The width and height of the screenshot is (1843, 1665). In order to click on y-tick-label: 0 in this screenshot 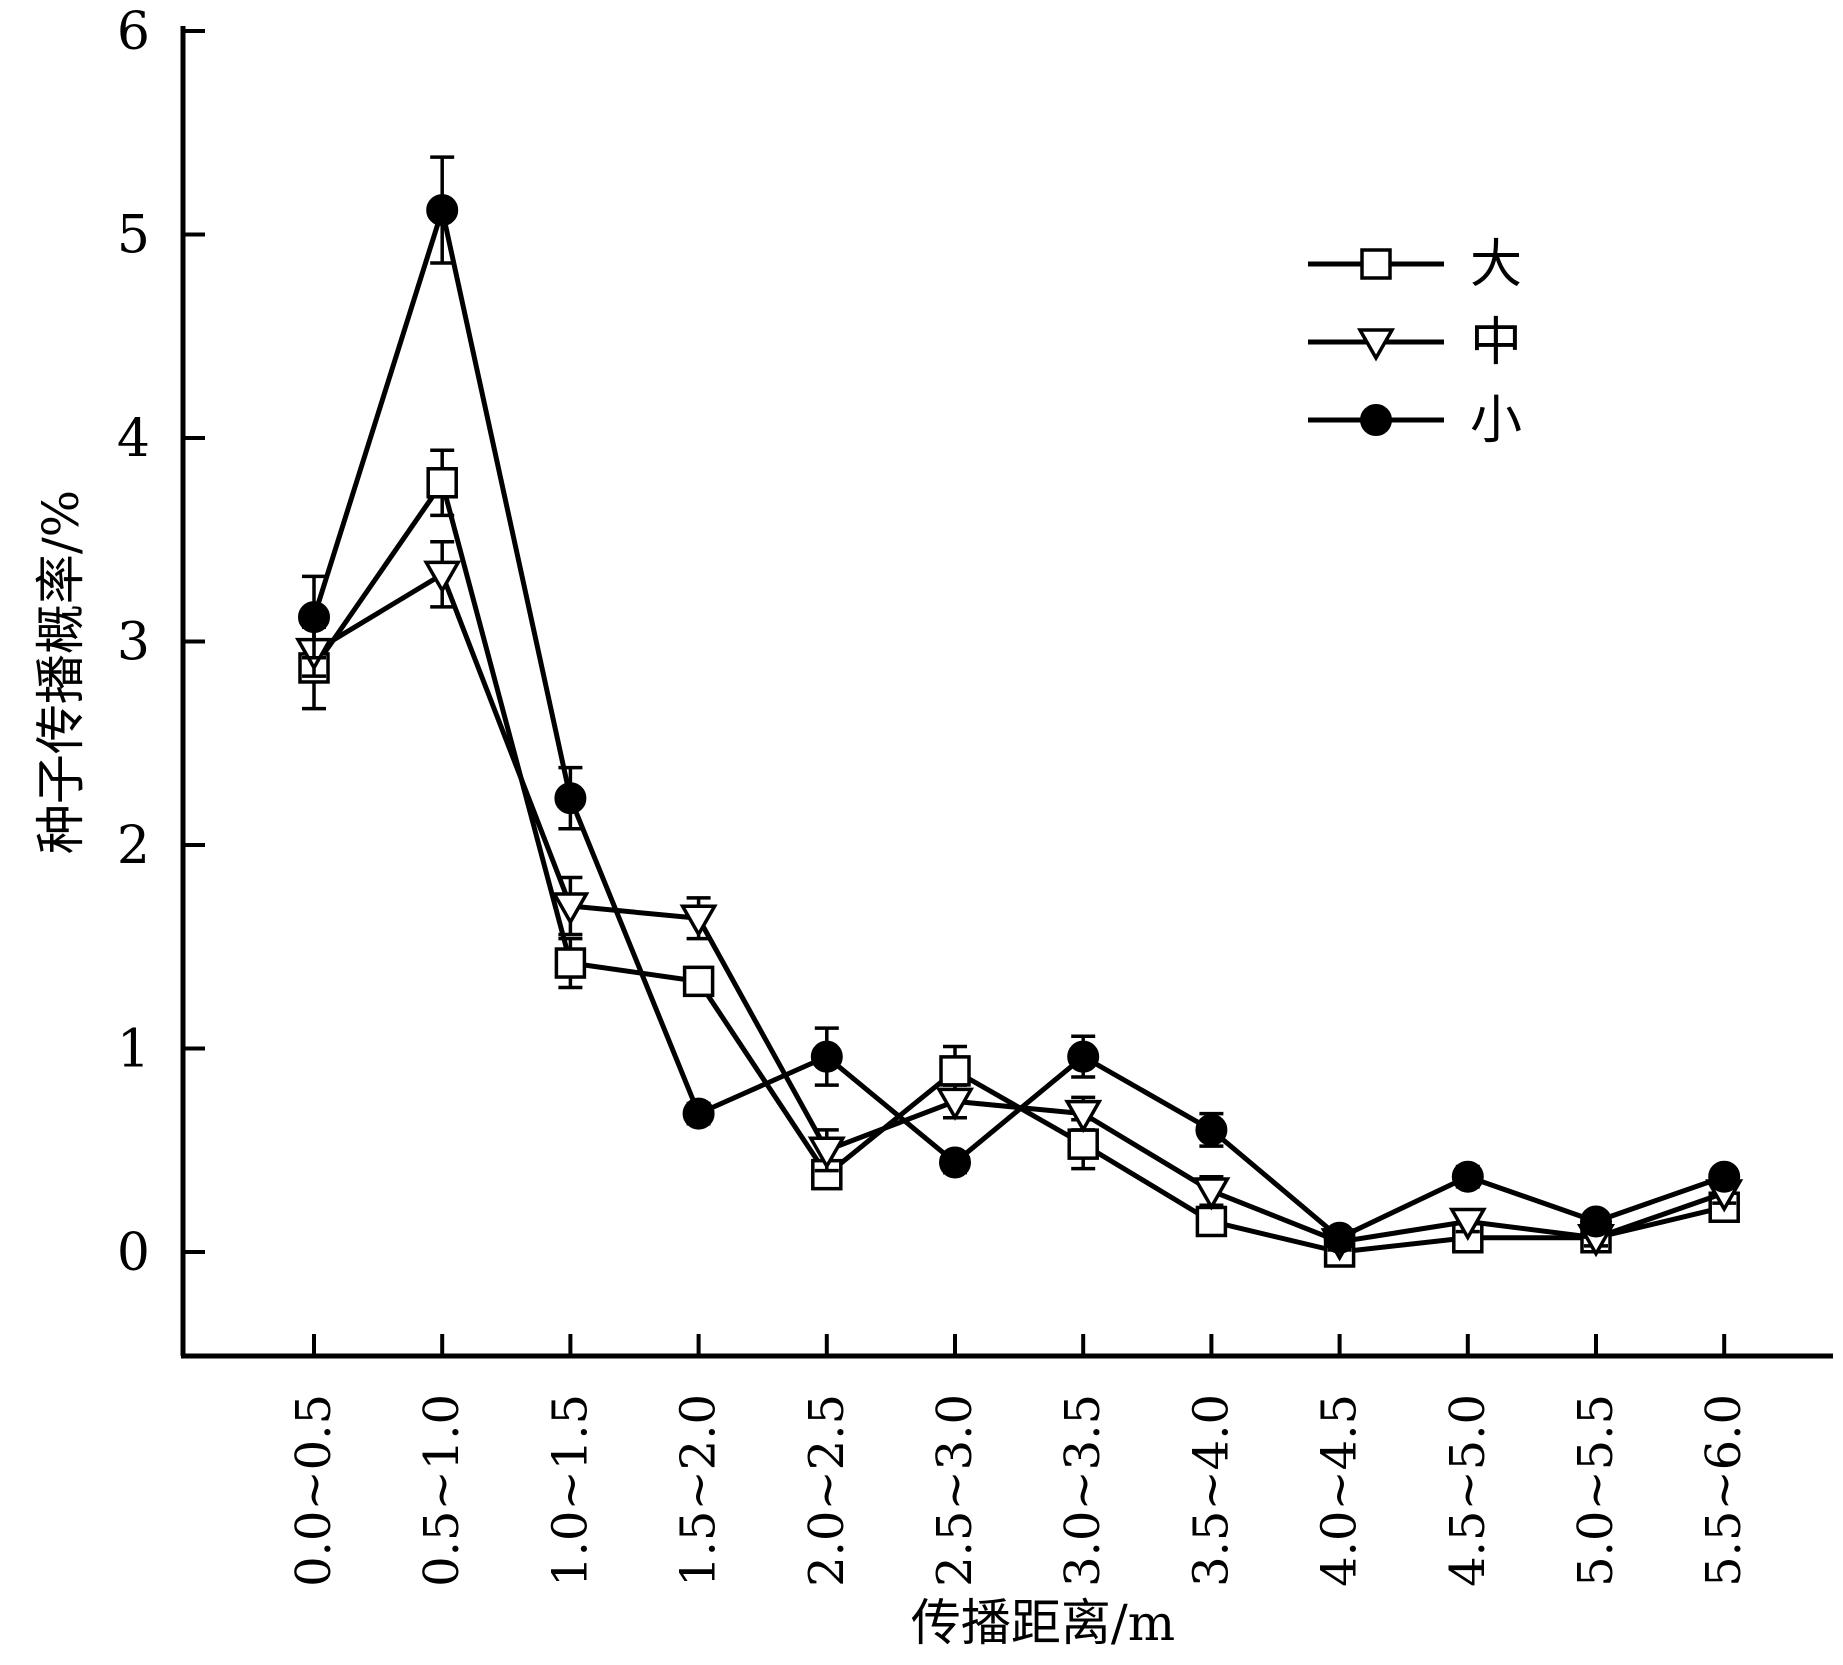, I will do `click(133, 1253)`.